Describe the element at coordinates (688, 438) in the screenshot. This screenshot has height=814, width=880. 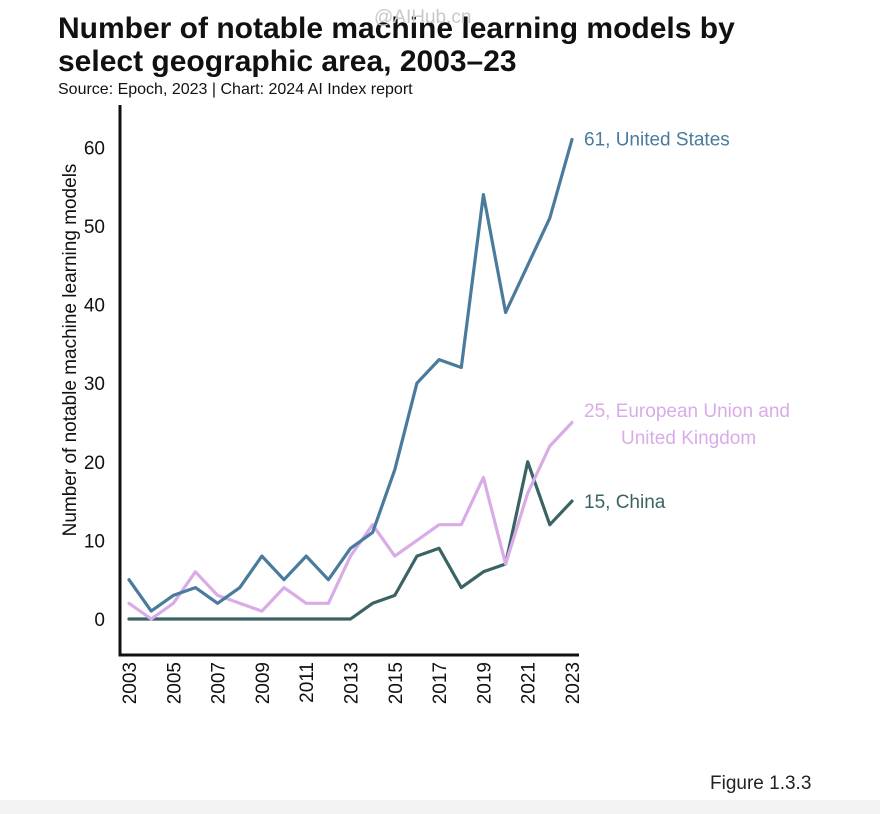
I see `series-label-eu-uk-line2: United Kingdom` at that location.